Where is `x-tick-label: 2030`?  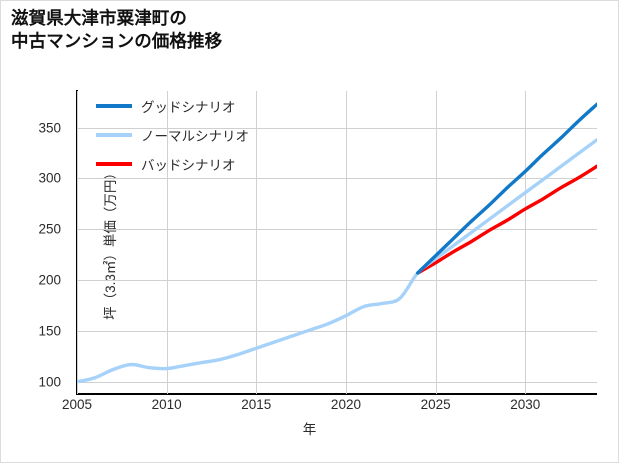 x-tick-label: 2030 is located at coordinates (525, 404).